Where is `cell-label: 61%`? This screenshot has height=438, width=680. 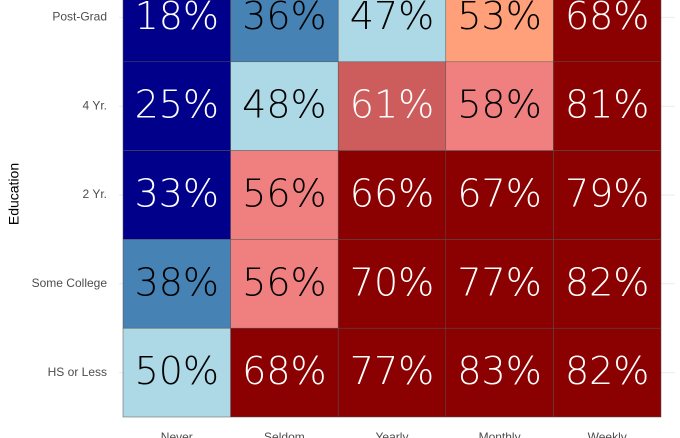
cell-label: 61% is located at coordinates (392, 105).